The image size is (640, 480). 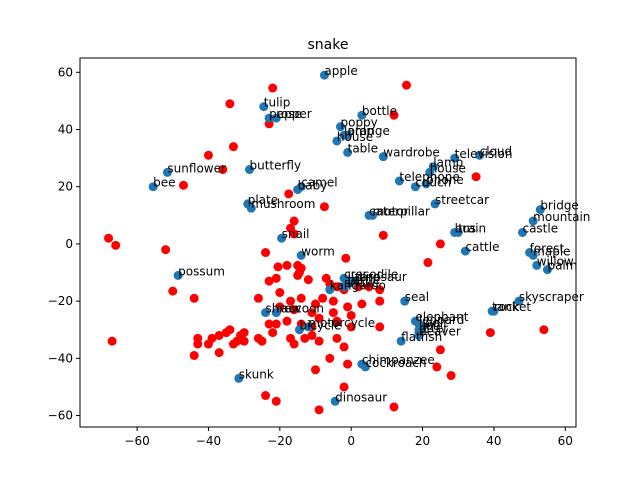 What do you see at coordinates (482, 247) in the screenshot?
I see `point-label: cattle` at bounding box center [482, 247].